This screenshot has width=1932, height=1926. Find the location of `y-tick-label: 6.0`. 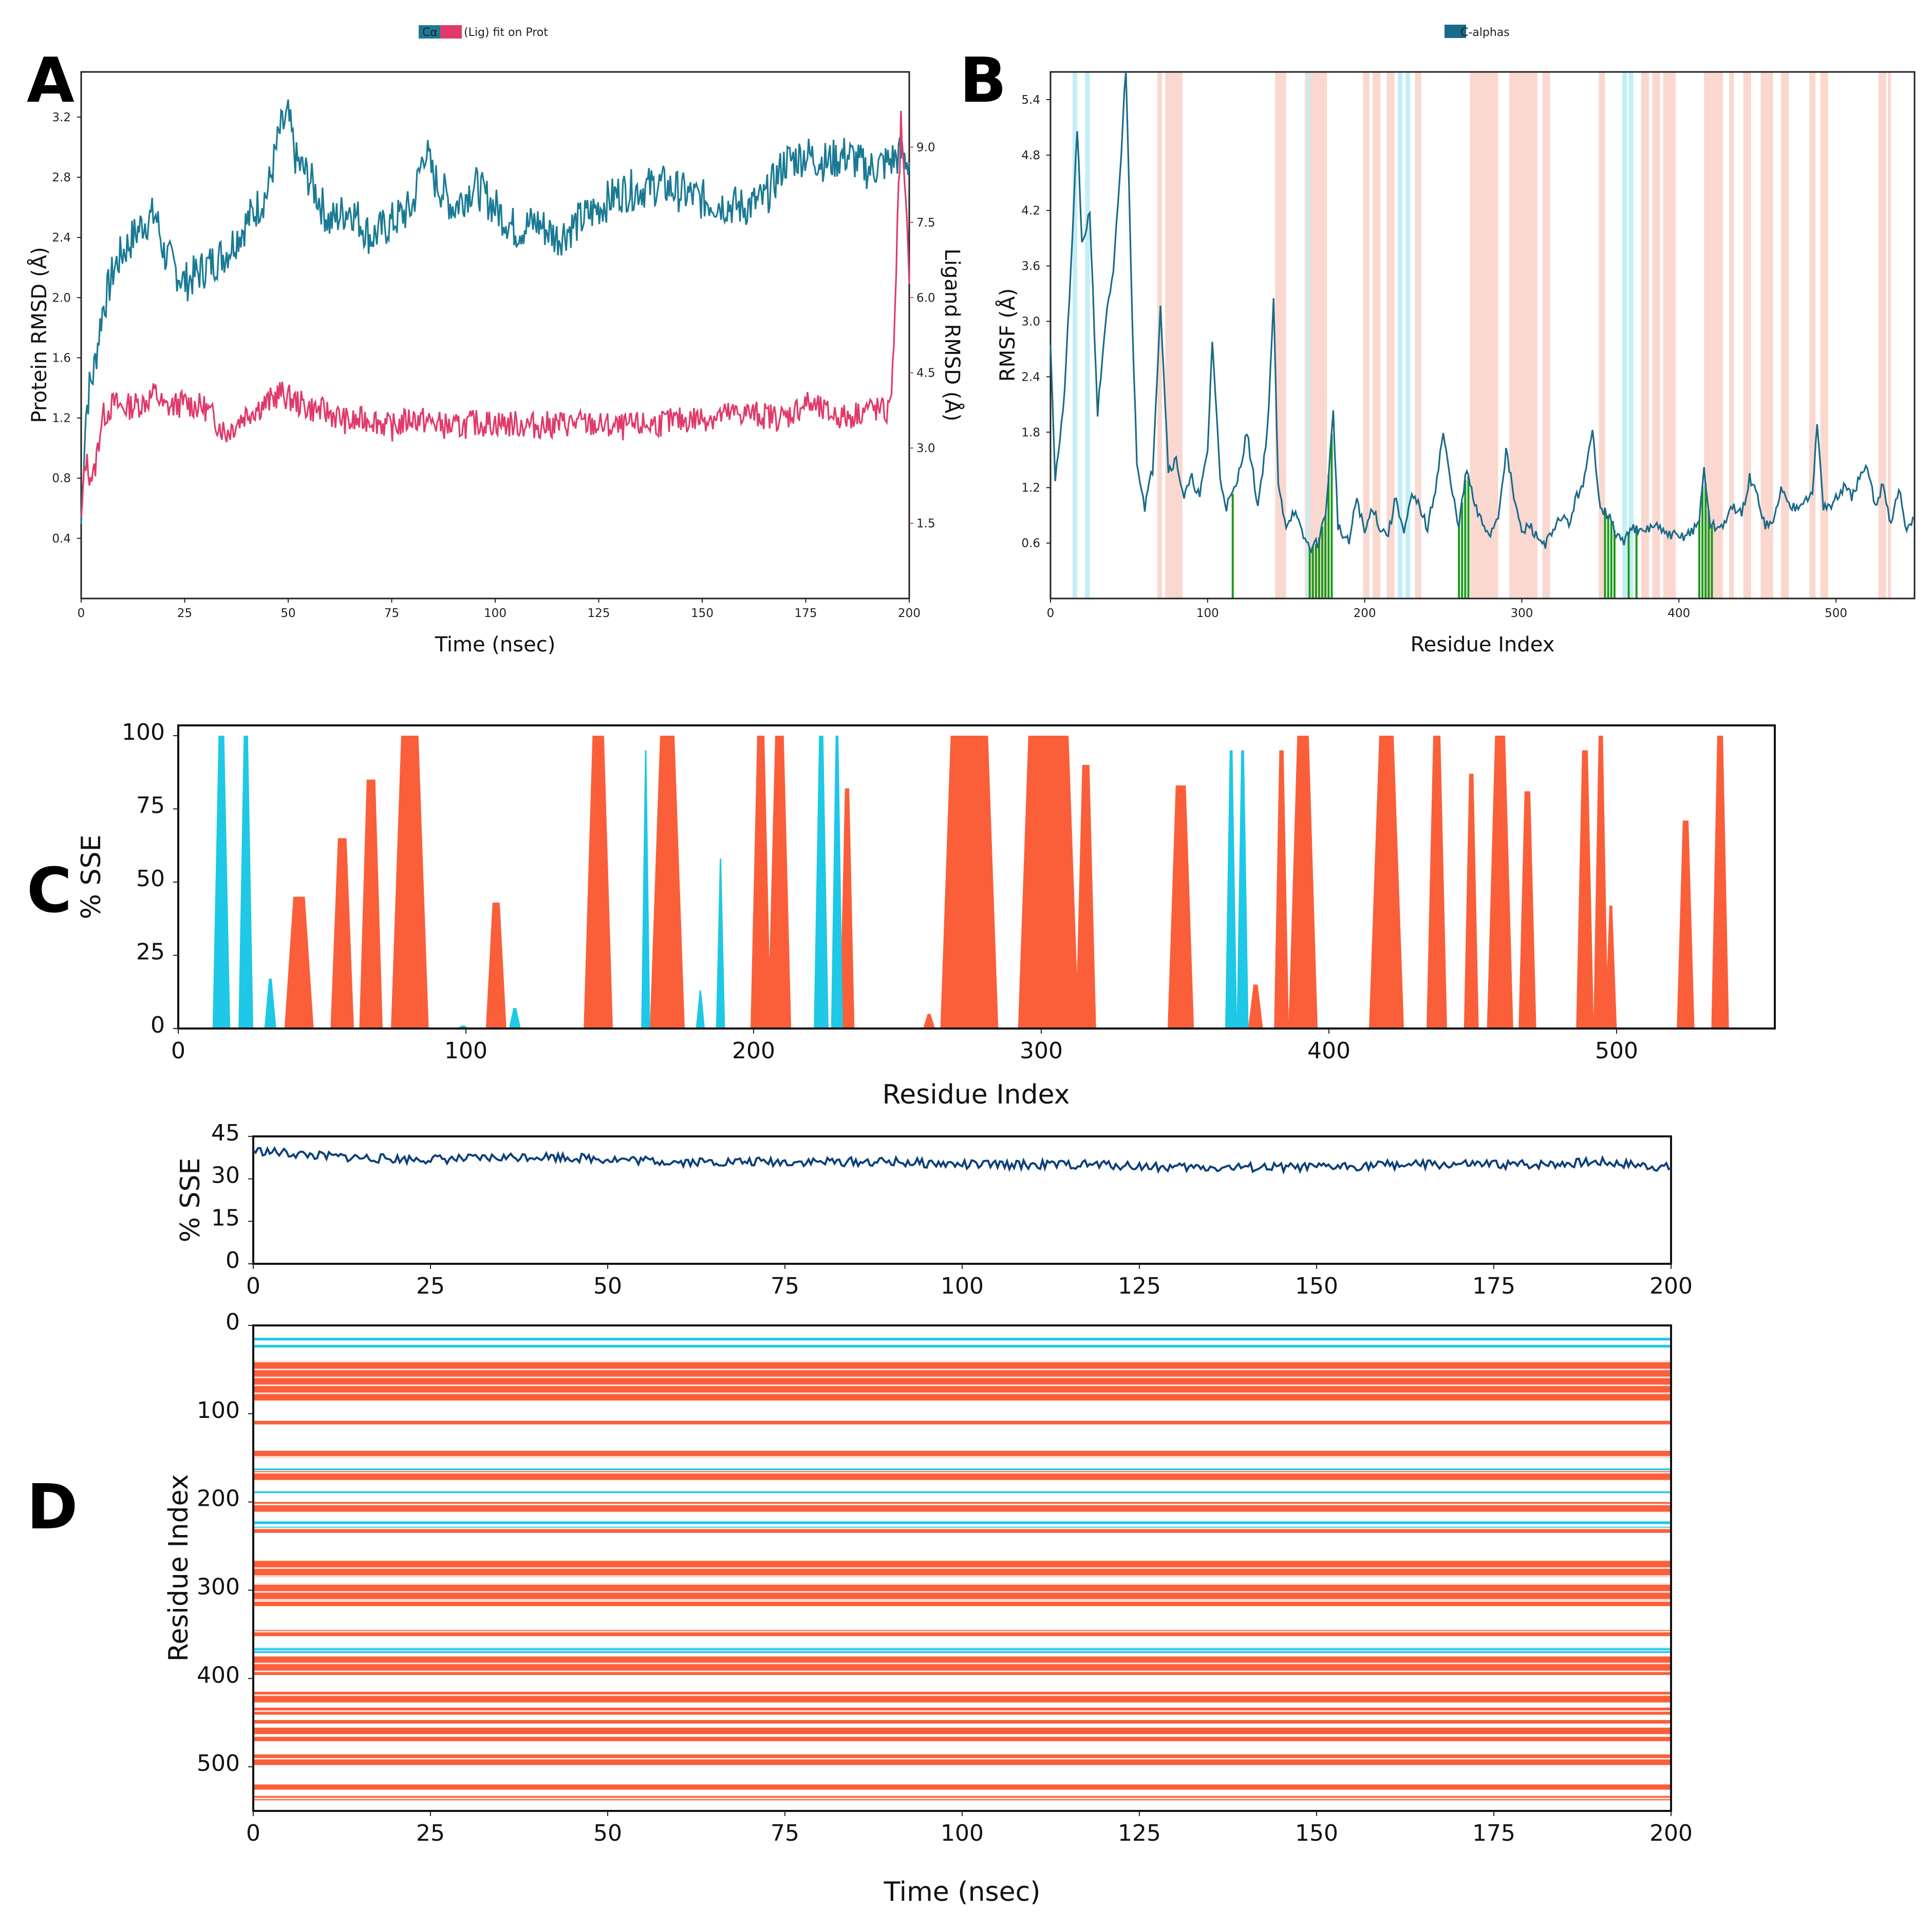

y-tick-label: 6.0 is located at coordinates (925, 298).